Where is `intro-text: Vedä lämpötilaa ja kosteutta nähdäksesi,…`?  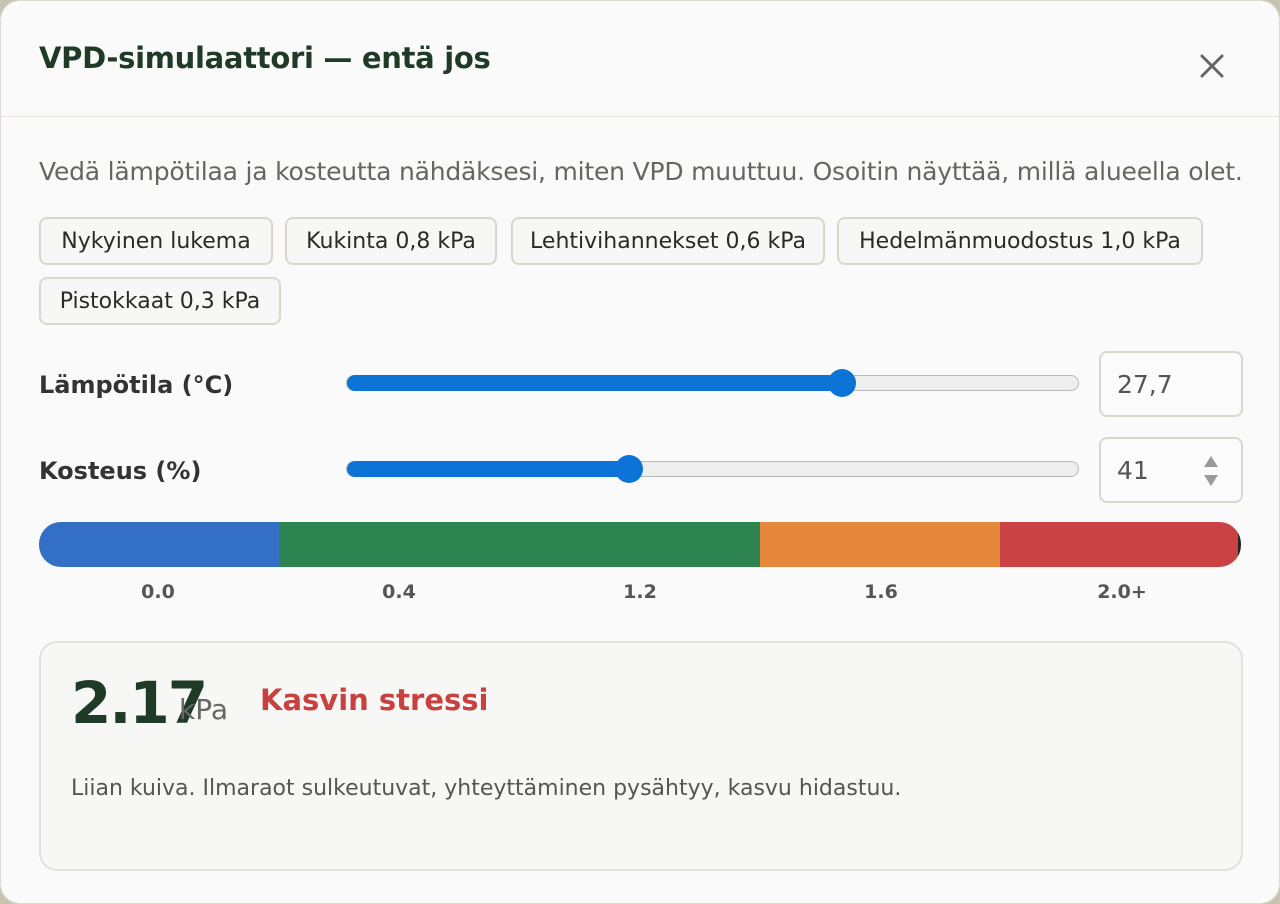 intro-text: Vedä lämpötilaa ja kosteutta nähdäksesi,… is located at coordinates (641, 171).